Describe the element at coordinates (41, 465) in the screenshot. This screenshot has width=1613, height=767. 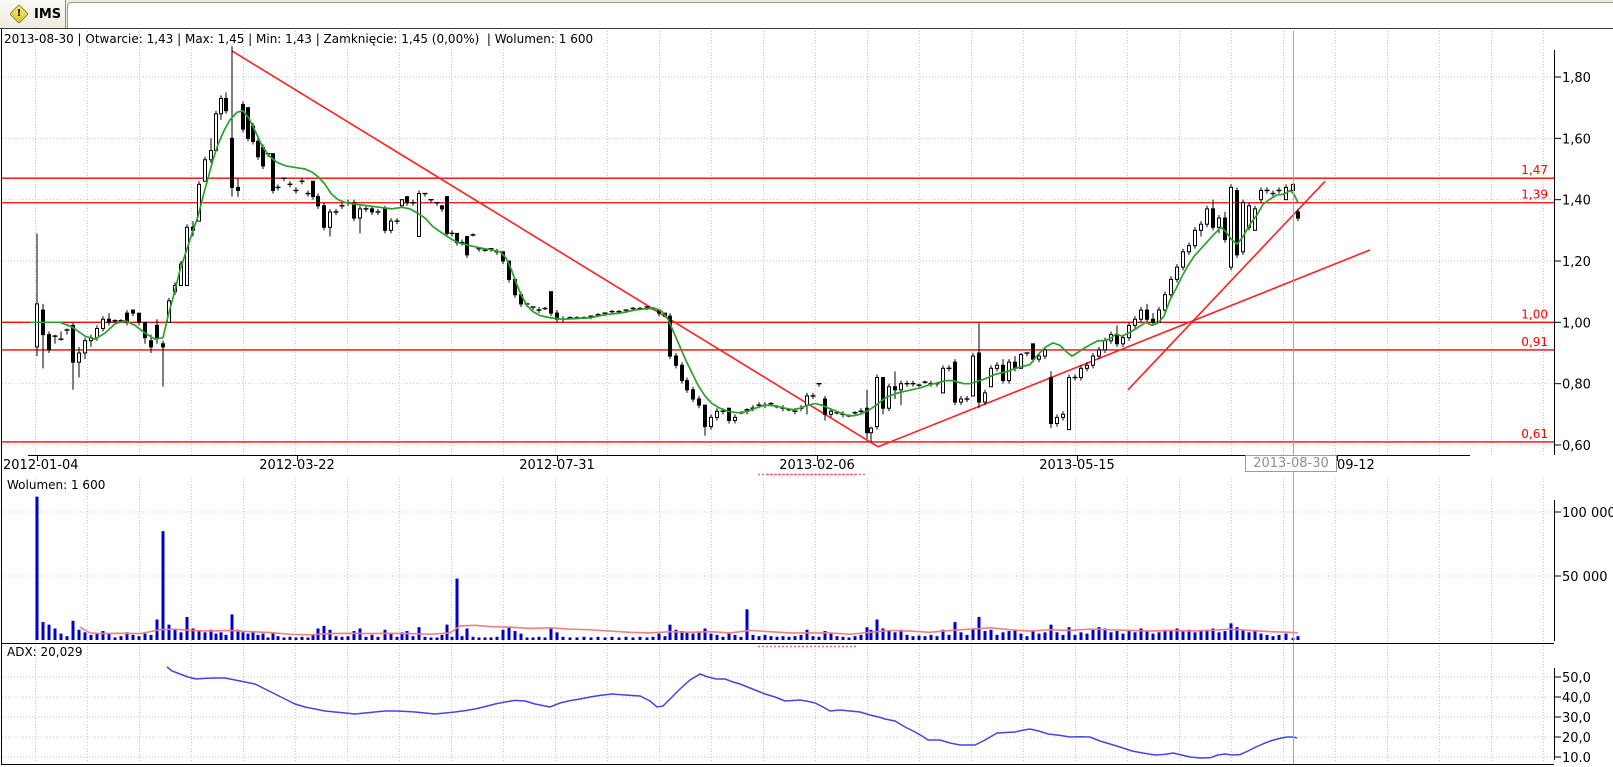
I see `x-axis-label: 2012-01-04` at that location.